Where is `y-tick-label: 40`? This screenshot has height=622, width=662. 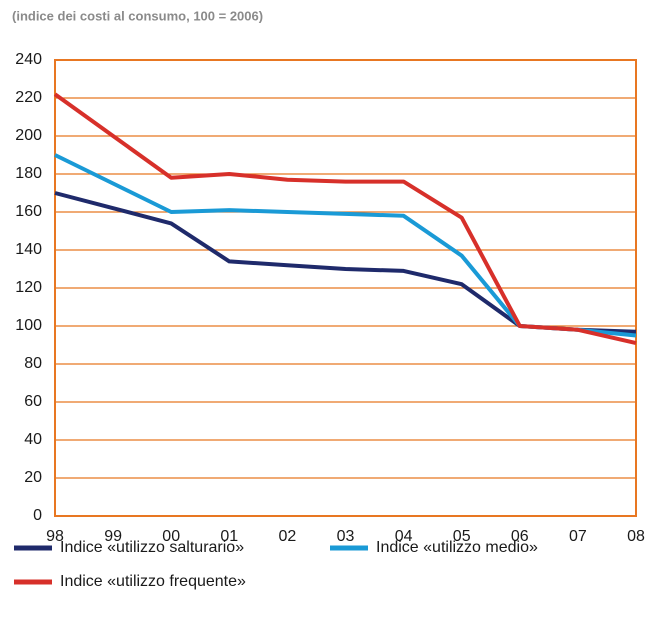
y-tick-label: 40 is located at coordinates (33, 439).